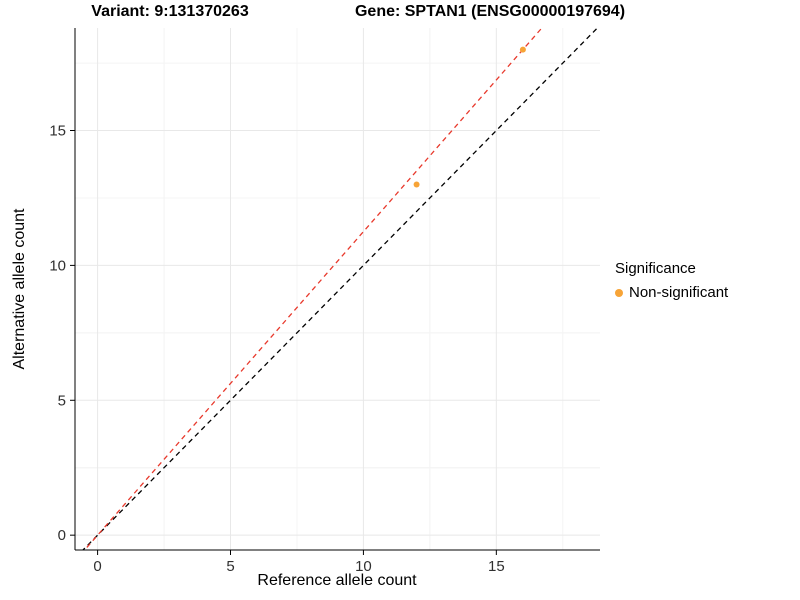 This screenshot has width=800, height=600. What do you see at coordinates (337, 580) in the screenshot?
I see `x-axis-label: Reference allele count` at bounding box center [337, 580].